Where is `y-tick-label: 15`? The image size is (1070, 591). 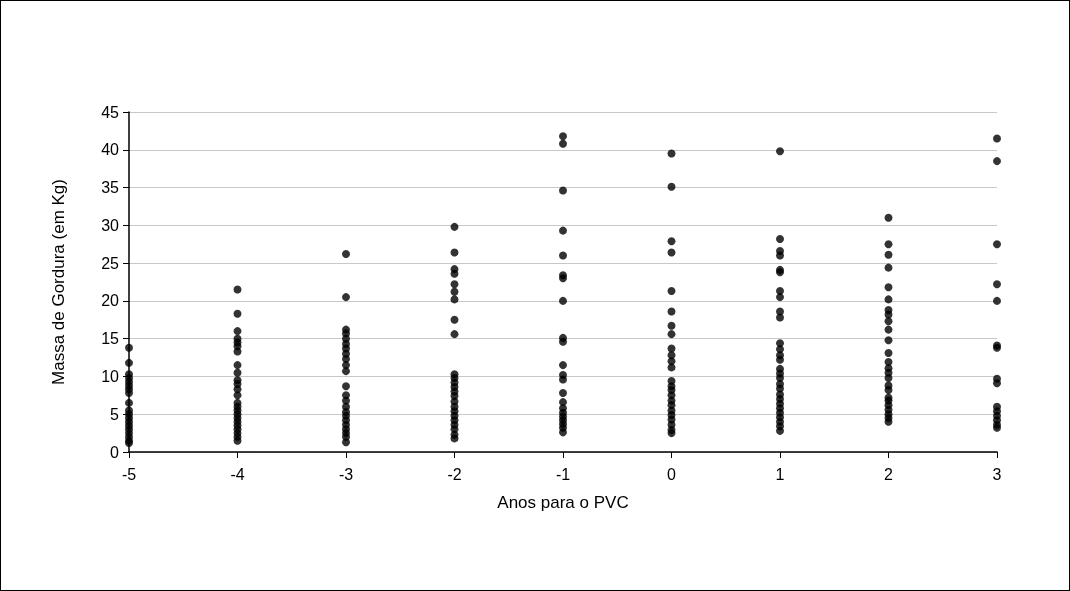 y-tick-label: 15 is located at coordinates (110, 339).